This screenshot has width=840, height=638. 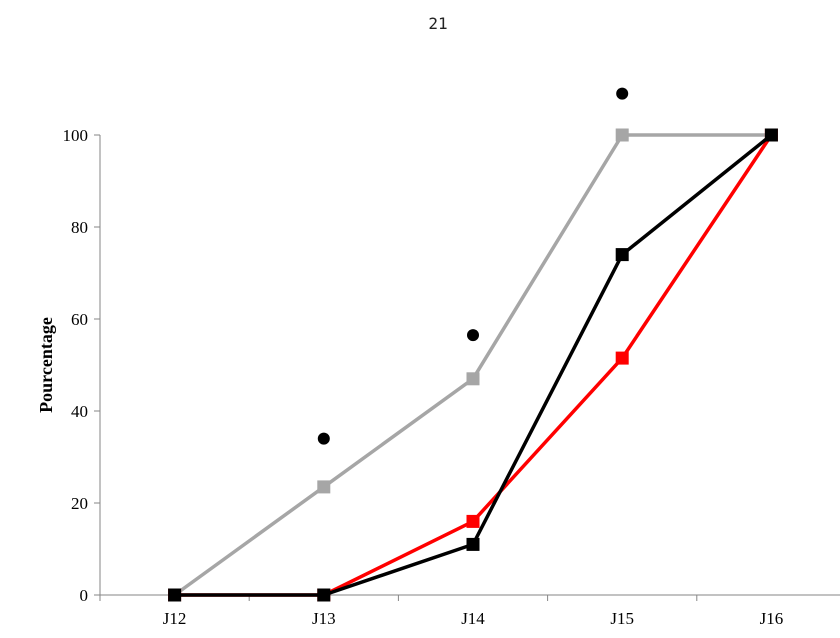 What do you see at coordinates (79, 227) in the screenshot?
I see `y-tick-label: 80` at bounding box center [79, 227].